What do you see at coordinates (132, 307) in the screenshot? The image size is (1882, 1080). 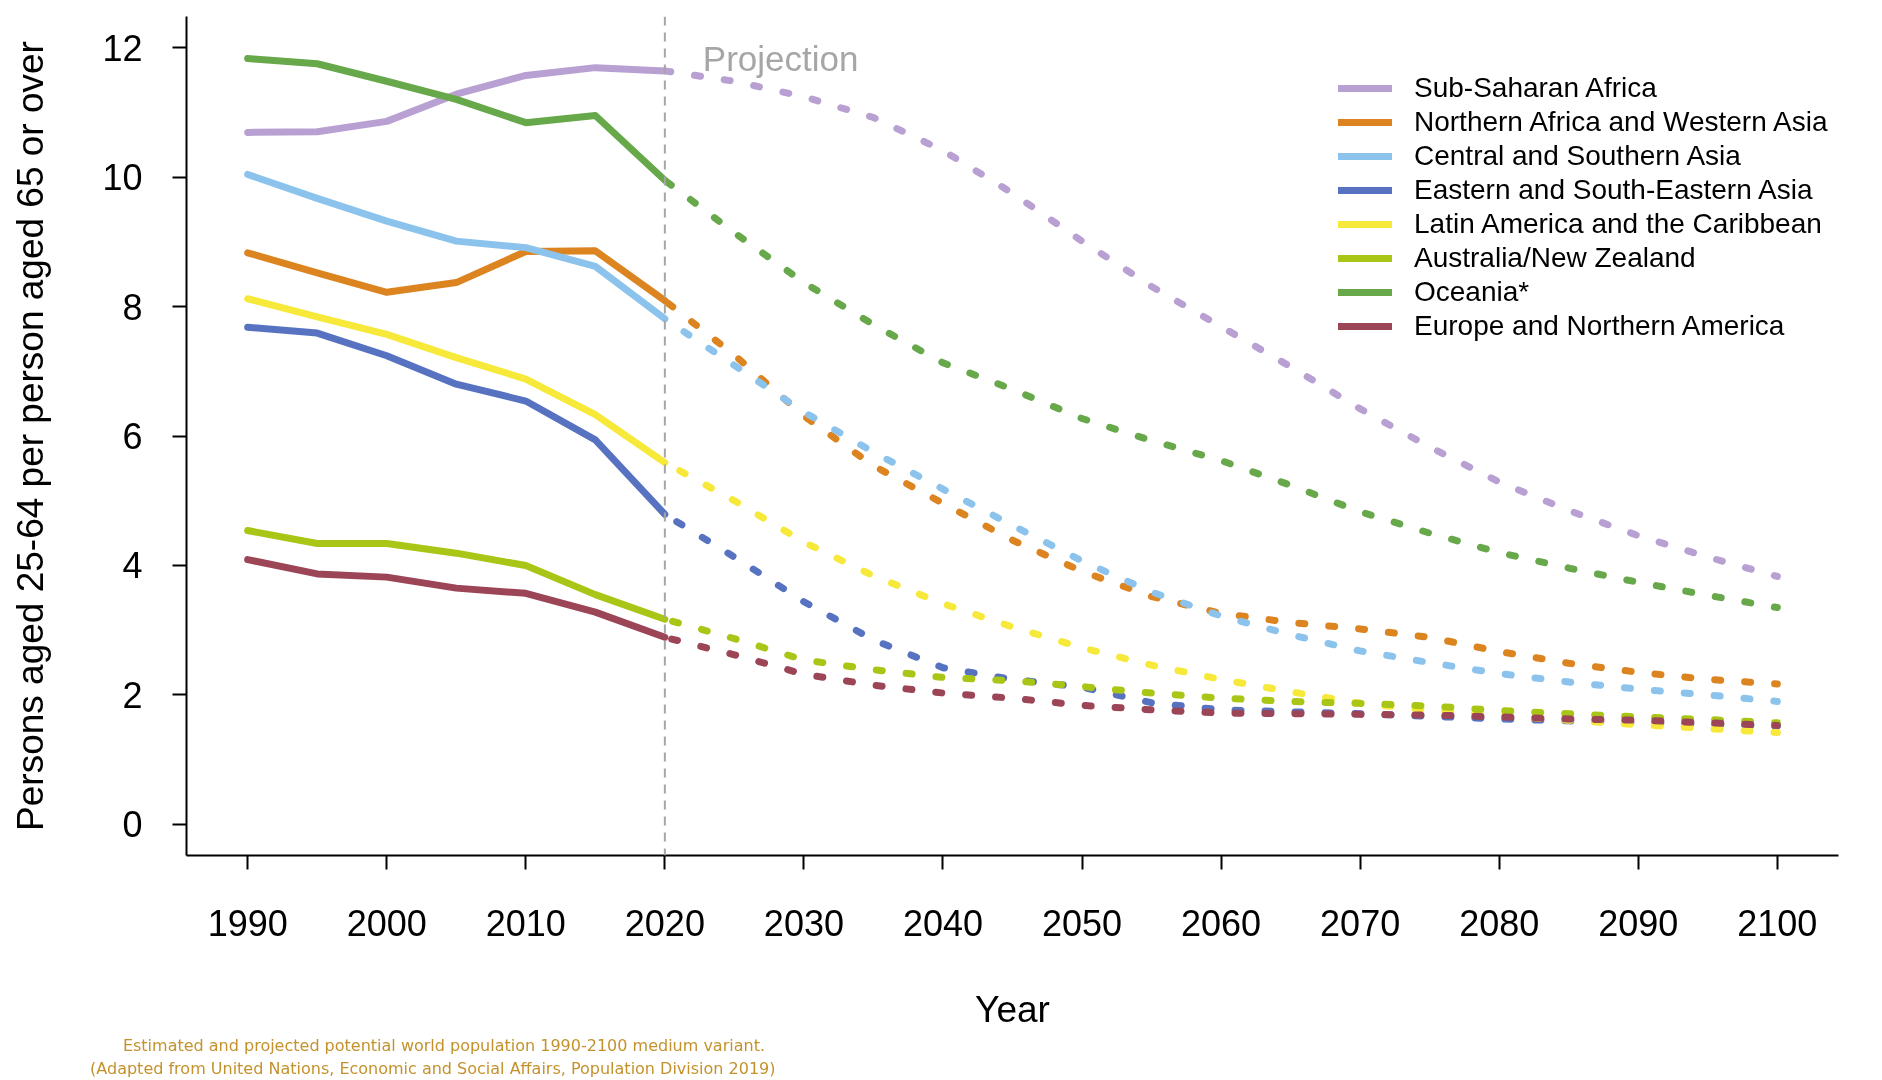 I see `y-tick-label: 8` at bounding box center [132, 307].